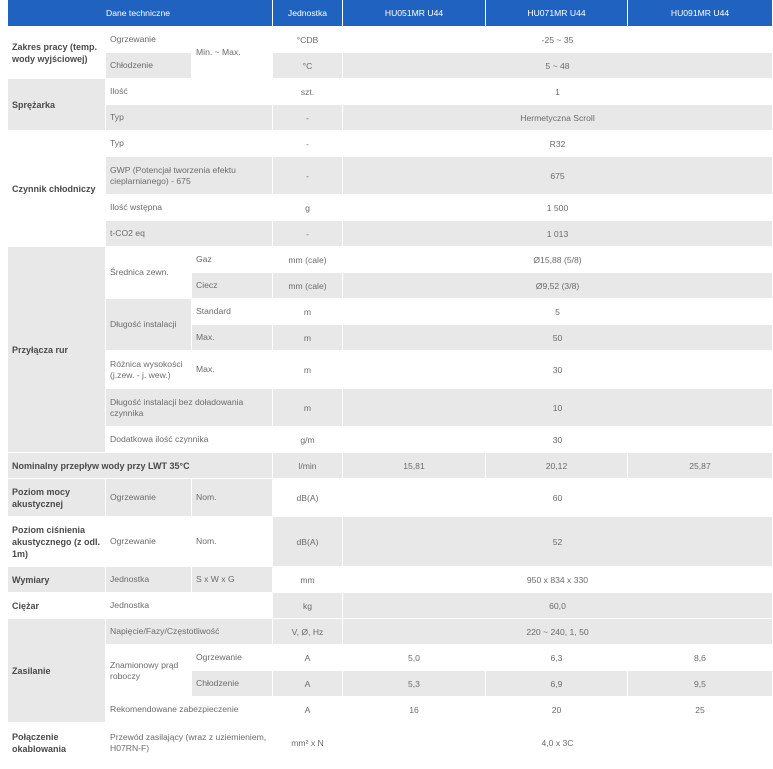 This screenshot has height=769, width=773. I want to click on value-cell: 5 ~ 48, so click(558, 66).